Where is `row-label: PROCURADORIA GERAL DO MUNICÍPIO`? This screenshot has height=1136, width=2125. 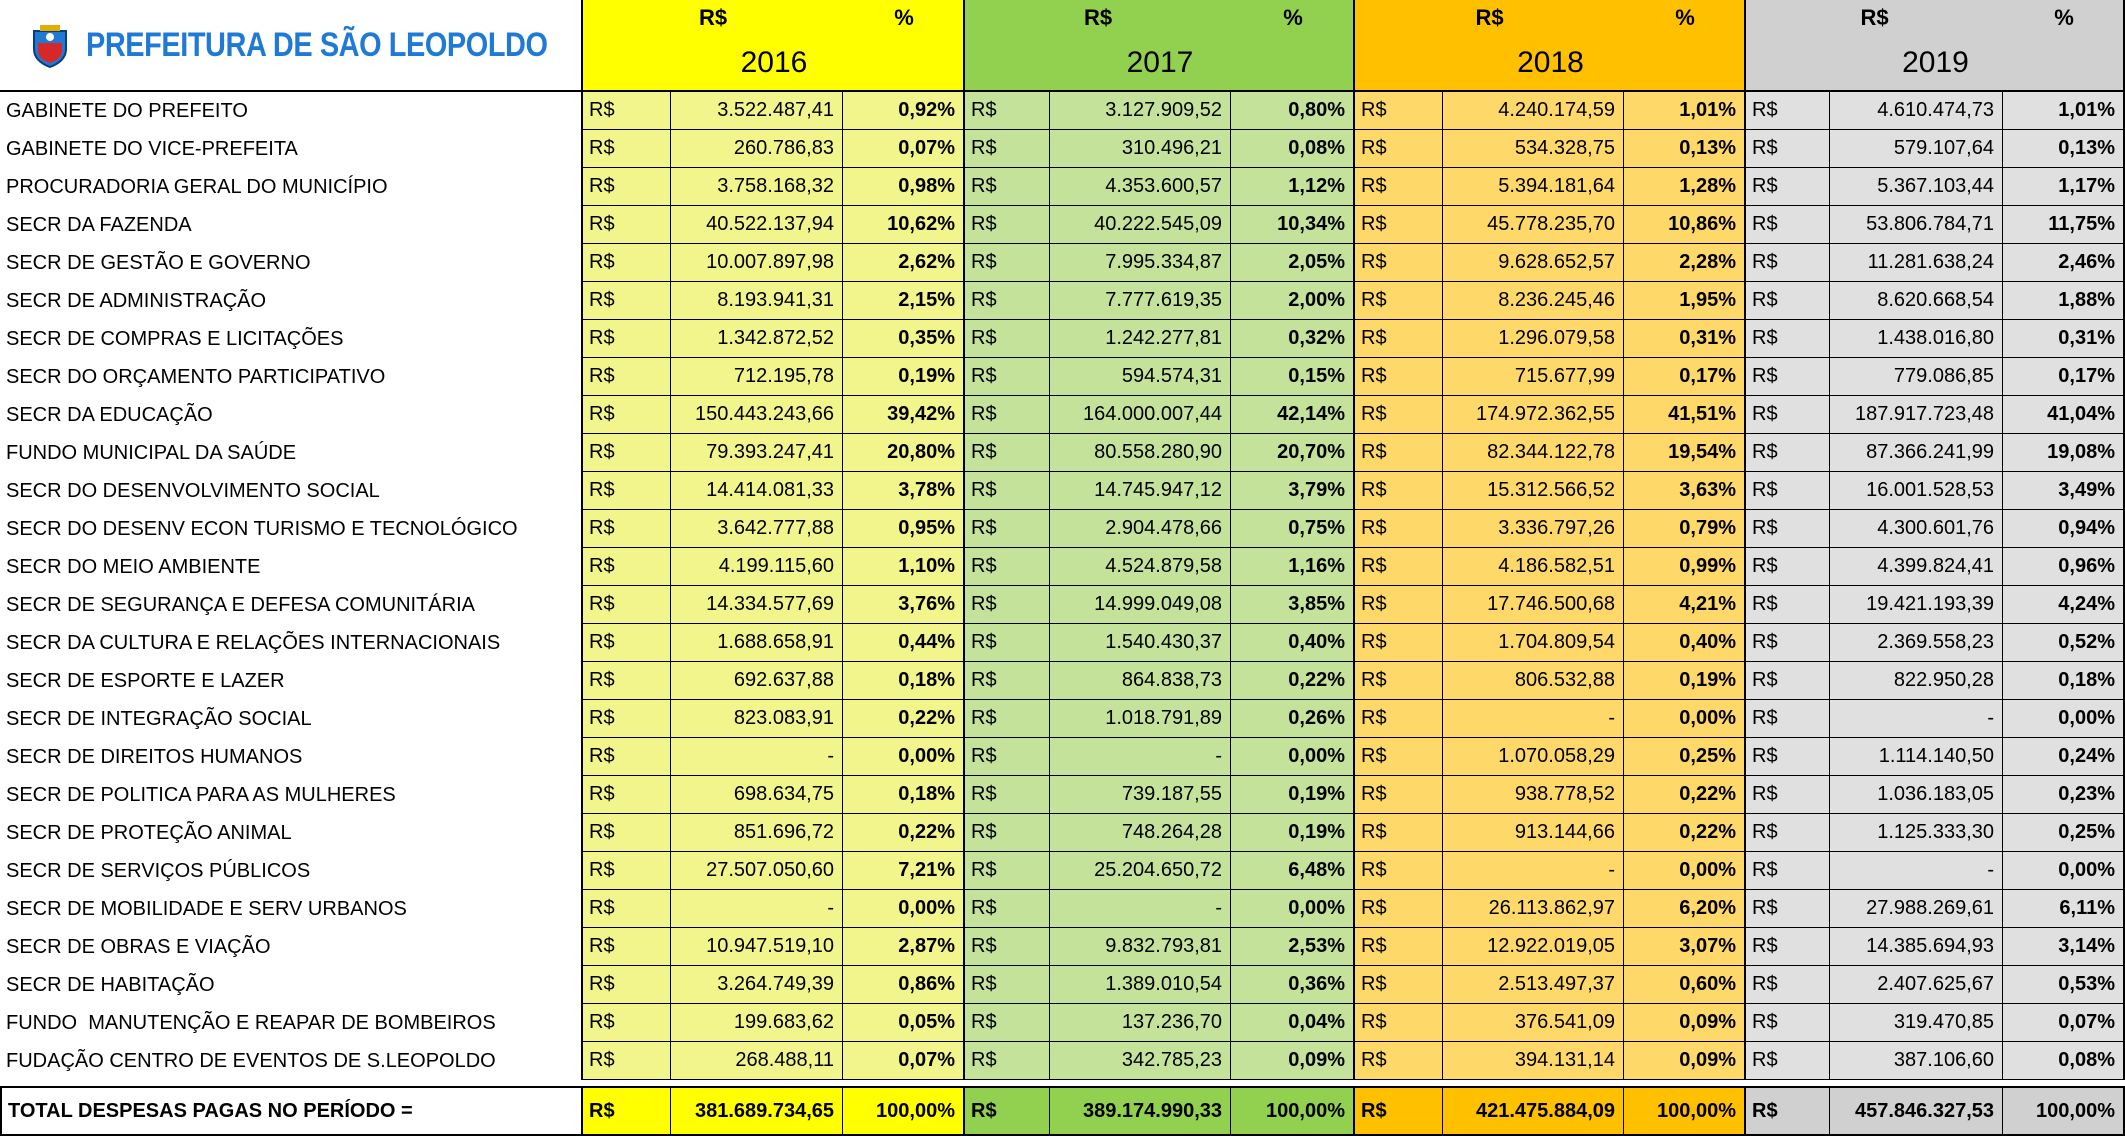 row-label: PROCURADORIA GERAL DO MUNICÍPIO is located at coordinates (291, 187).